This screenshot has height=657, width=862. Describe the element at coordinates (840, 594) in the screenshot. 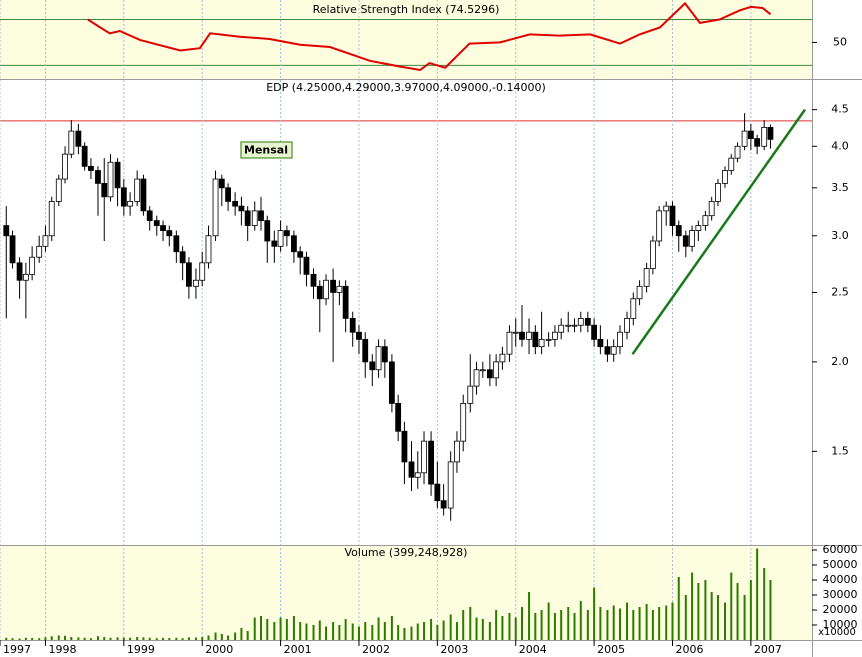

I see `y-tick-label: 30000` at that location.